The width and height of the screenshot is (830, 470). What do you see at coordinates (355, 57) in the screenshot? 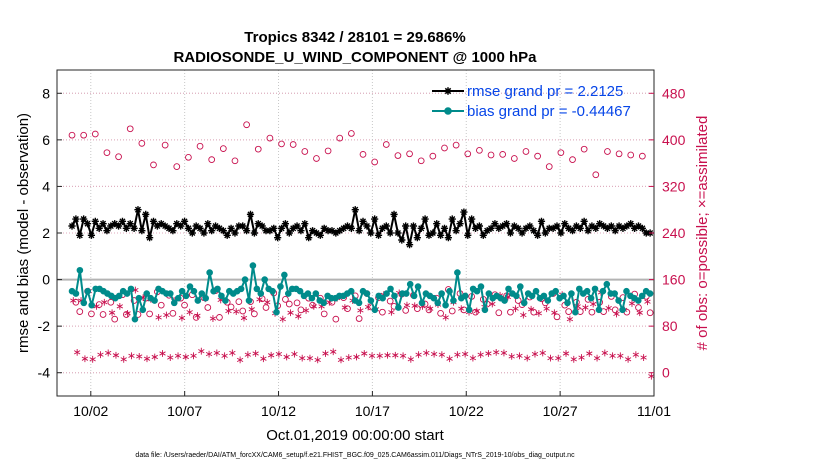
I see `chart-subtitle: RADIOSONDE_U_WIND_COMPONENT @ 1000 hPa` at bounding box center [355, 57].